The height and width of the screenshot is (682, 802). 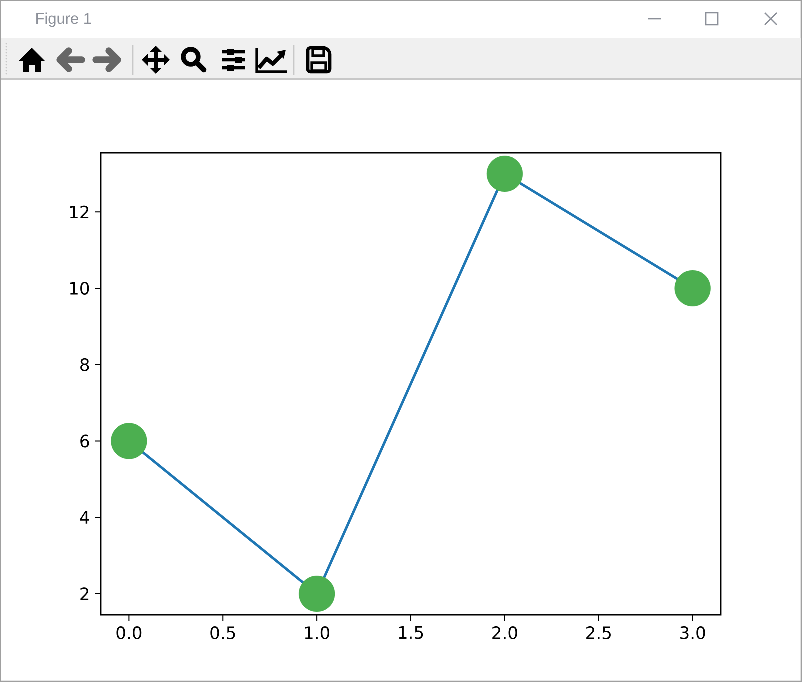 I want to click on x-tick-label: 1.5, so click(x=411, y=633).